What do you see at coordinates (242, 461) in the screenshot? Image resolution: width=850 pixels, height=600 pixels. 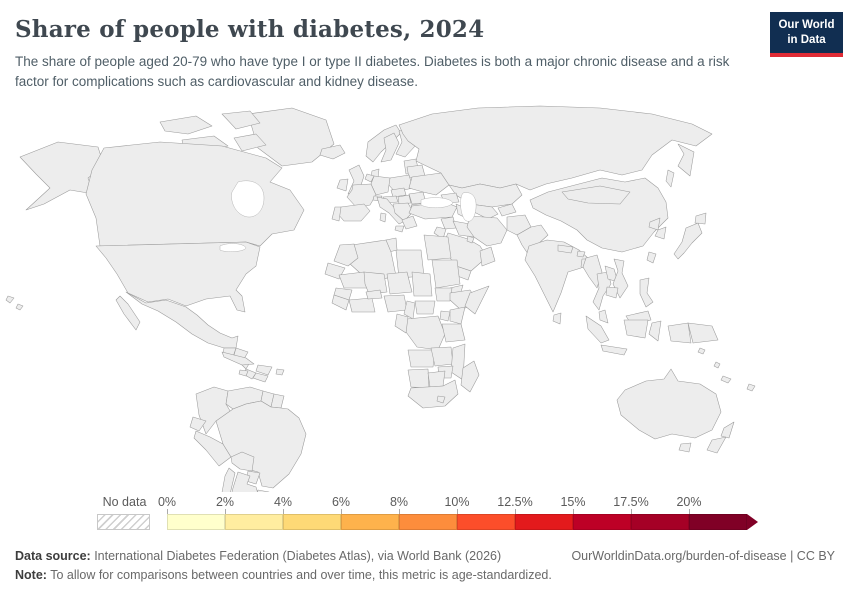 I see `country-bolivia` at bounding box center [242, 461].